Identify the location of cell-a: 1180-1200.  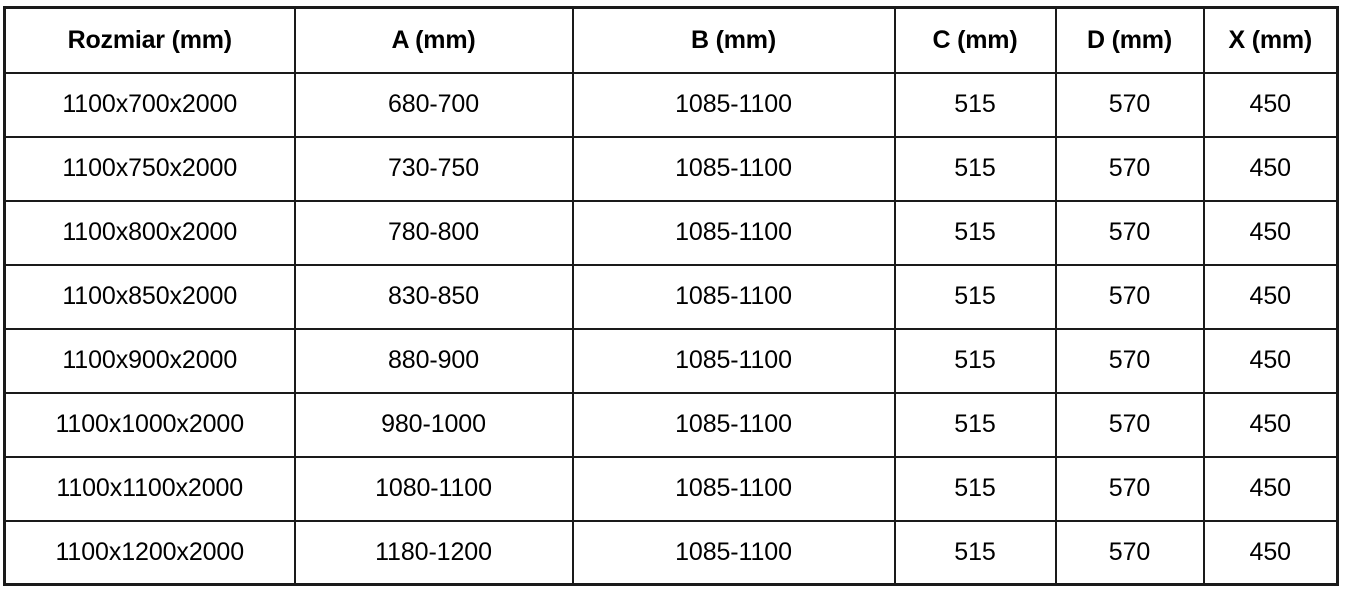
(433, 552).